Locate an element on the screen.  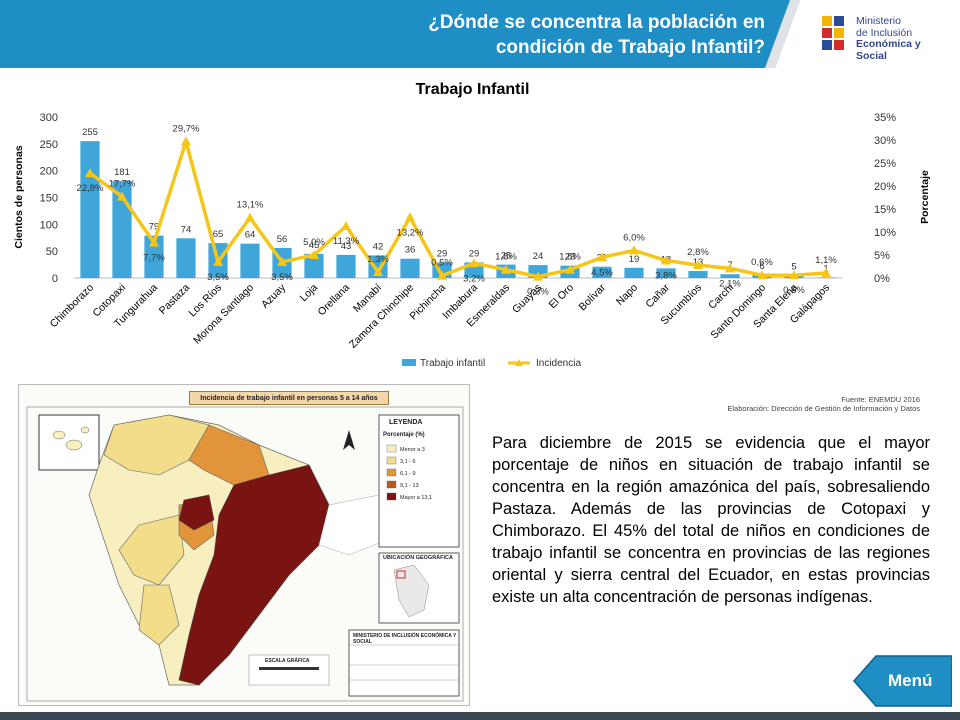
category-label: Chimborazo is located at coordinates (72, 306).